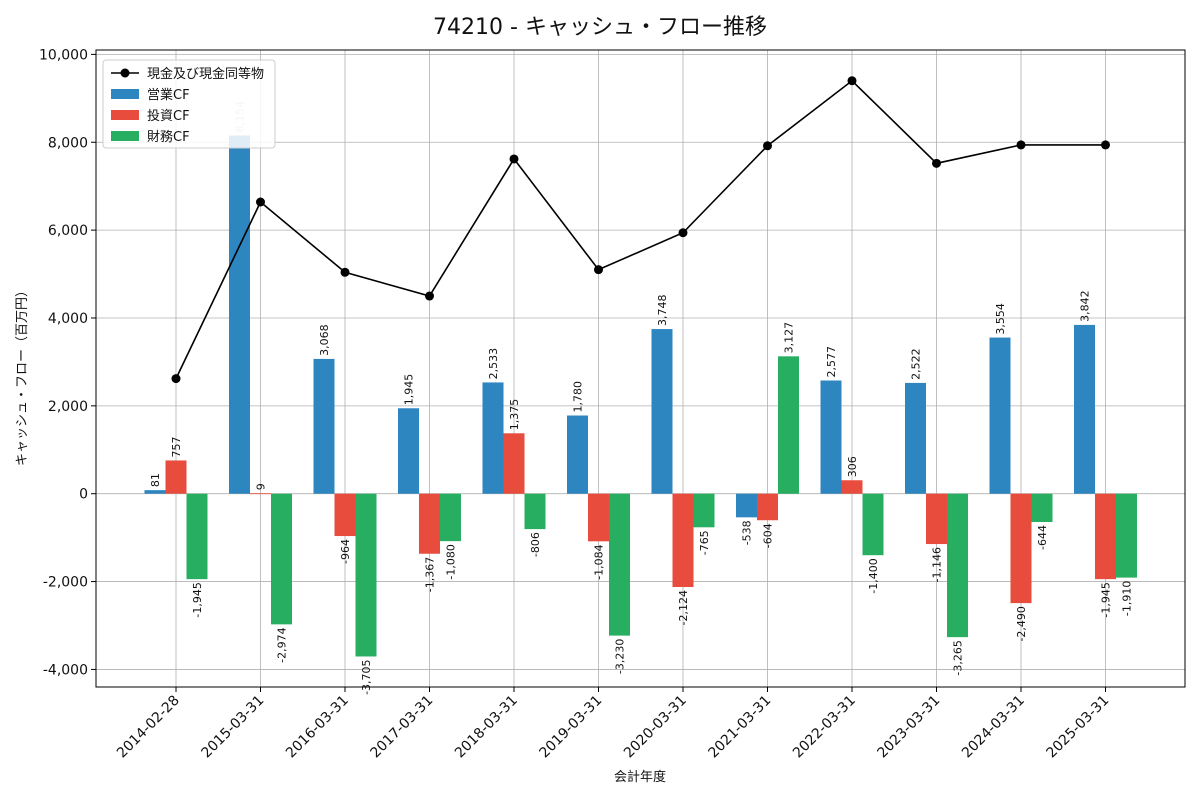  What do you see at coordinates (22, 375) in the screenshot?
I see `y-axis-label: キャッシュ・フロー（百万円）` at bounding box center [22, 375].